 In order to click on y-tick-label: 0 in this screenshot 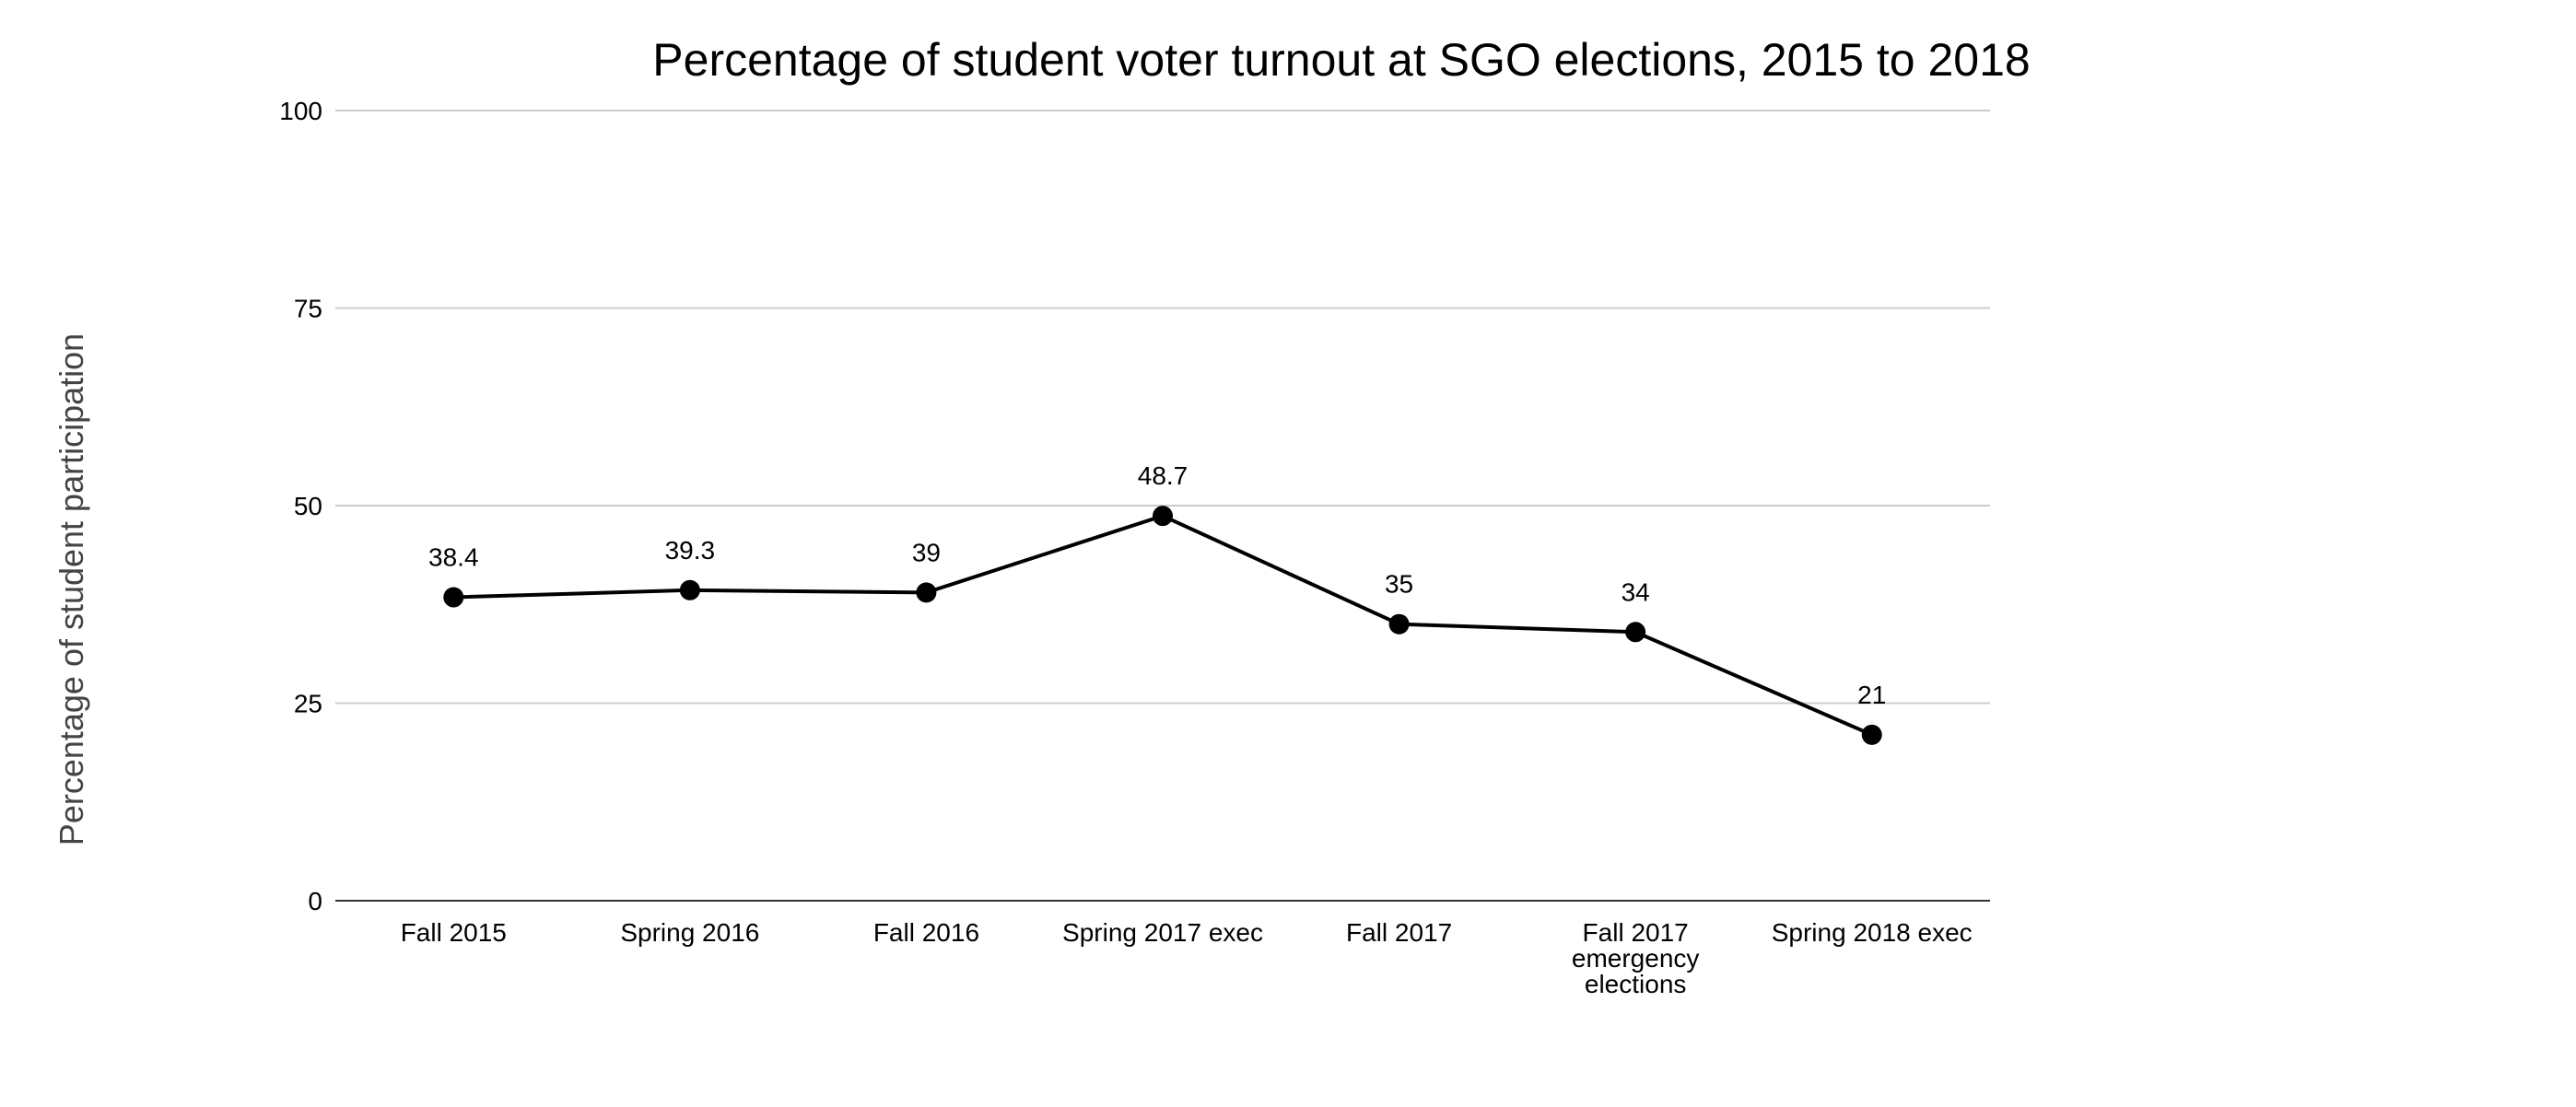, I will do `click(315, 901)`.